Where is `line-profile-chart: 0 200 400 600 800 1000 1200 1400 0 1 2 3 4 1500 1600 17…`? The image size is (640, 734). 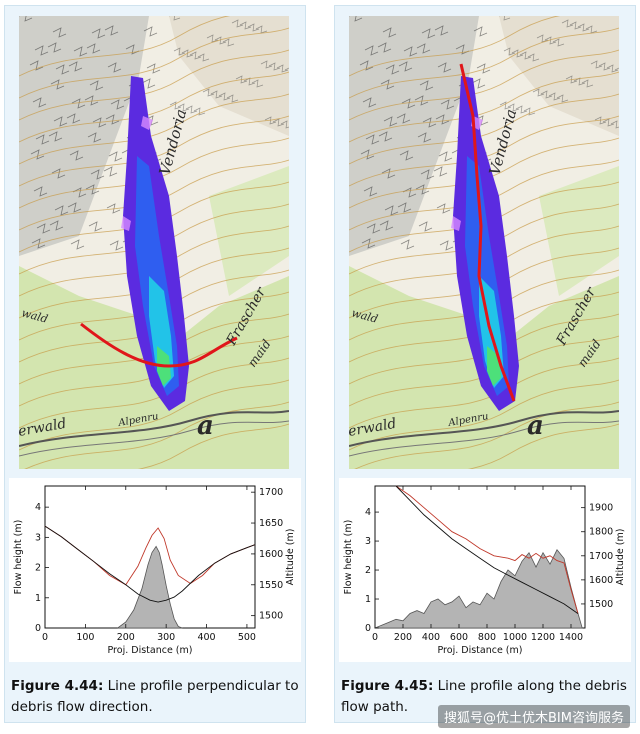
line-profile-chart: 0 200 400 600 800 1000 1200 1400 0 1 2 3 4 1500 1600 17… is located at coordinates (485, 570).